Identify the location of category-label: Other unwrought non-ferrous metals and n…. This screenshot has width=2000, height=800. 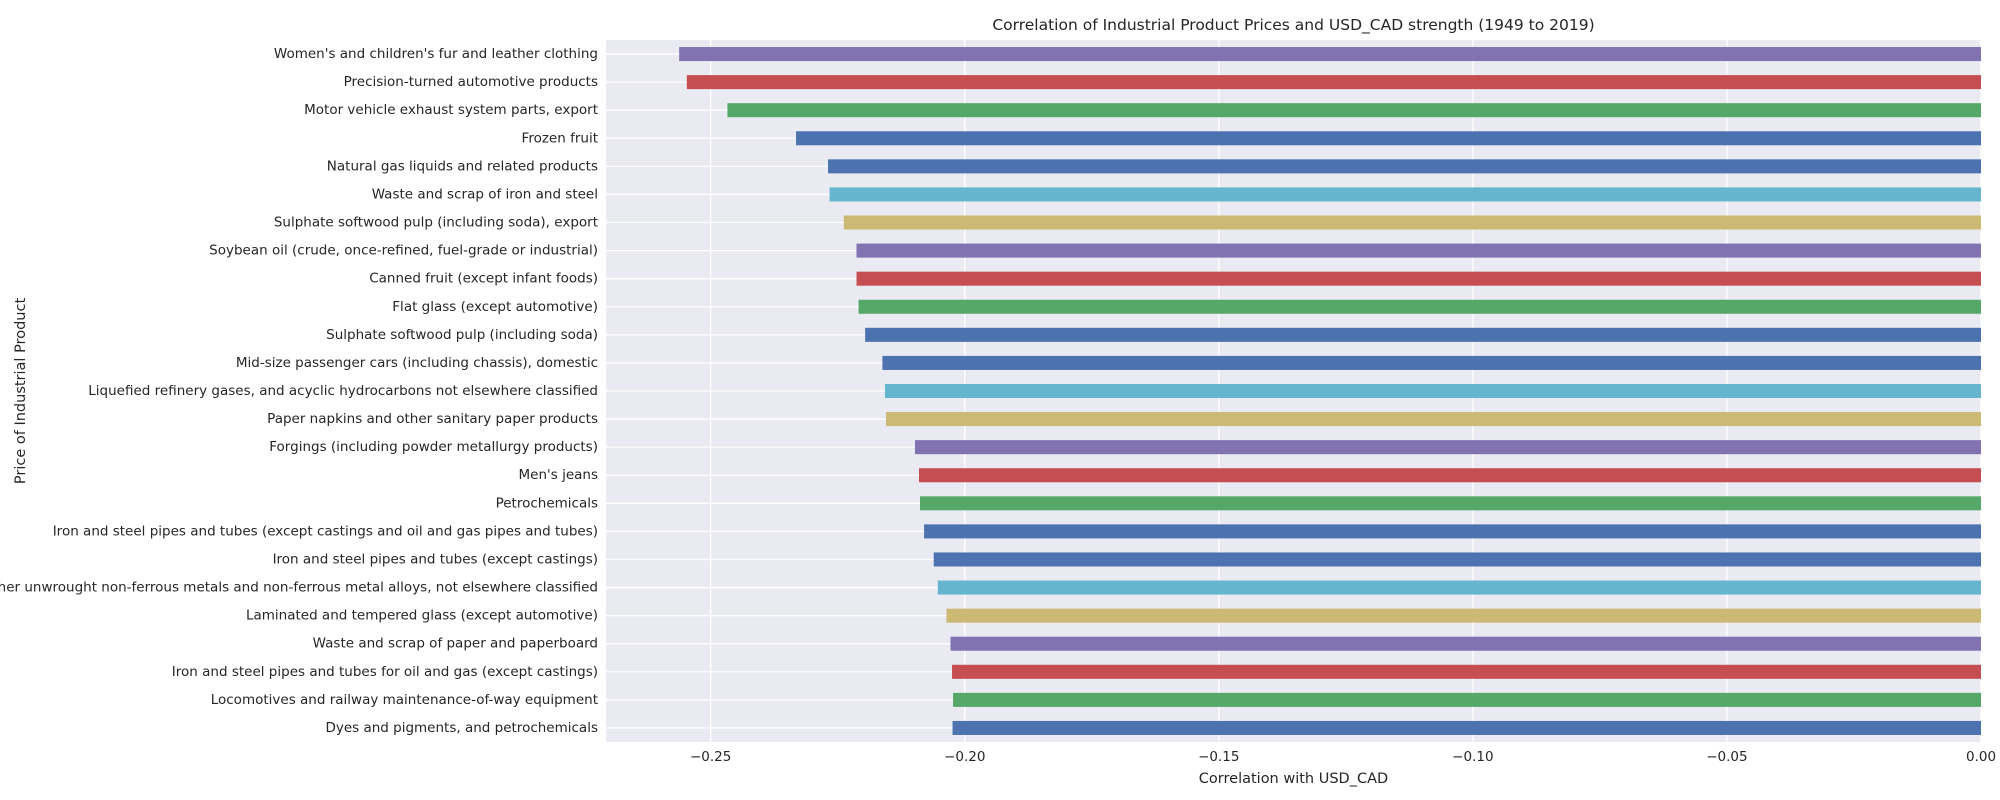
(299, 588).